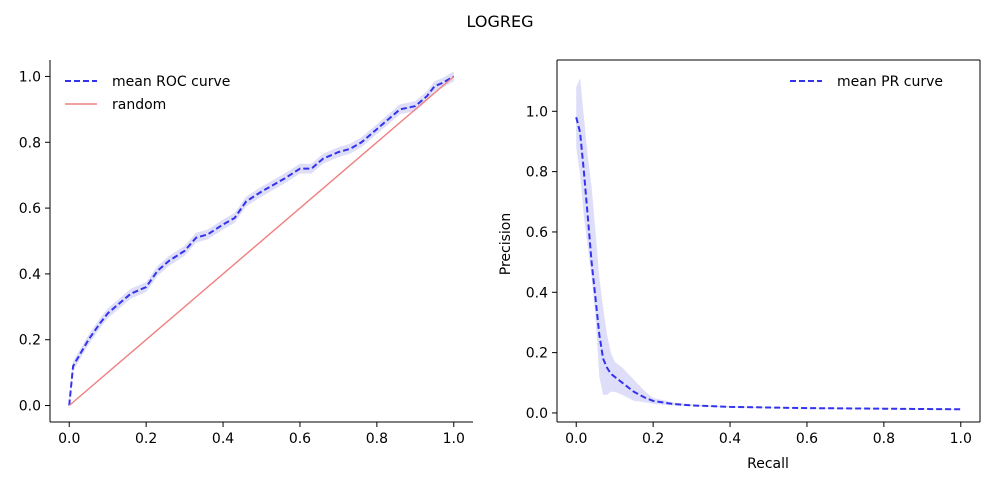 The height and width of the screenshot is (482, 992). Describe the element at coordinates (139, 105) in the screenshot. I see `roc-legend-label: random` at that location.